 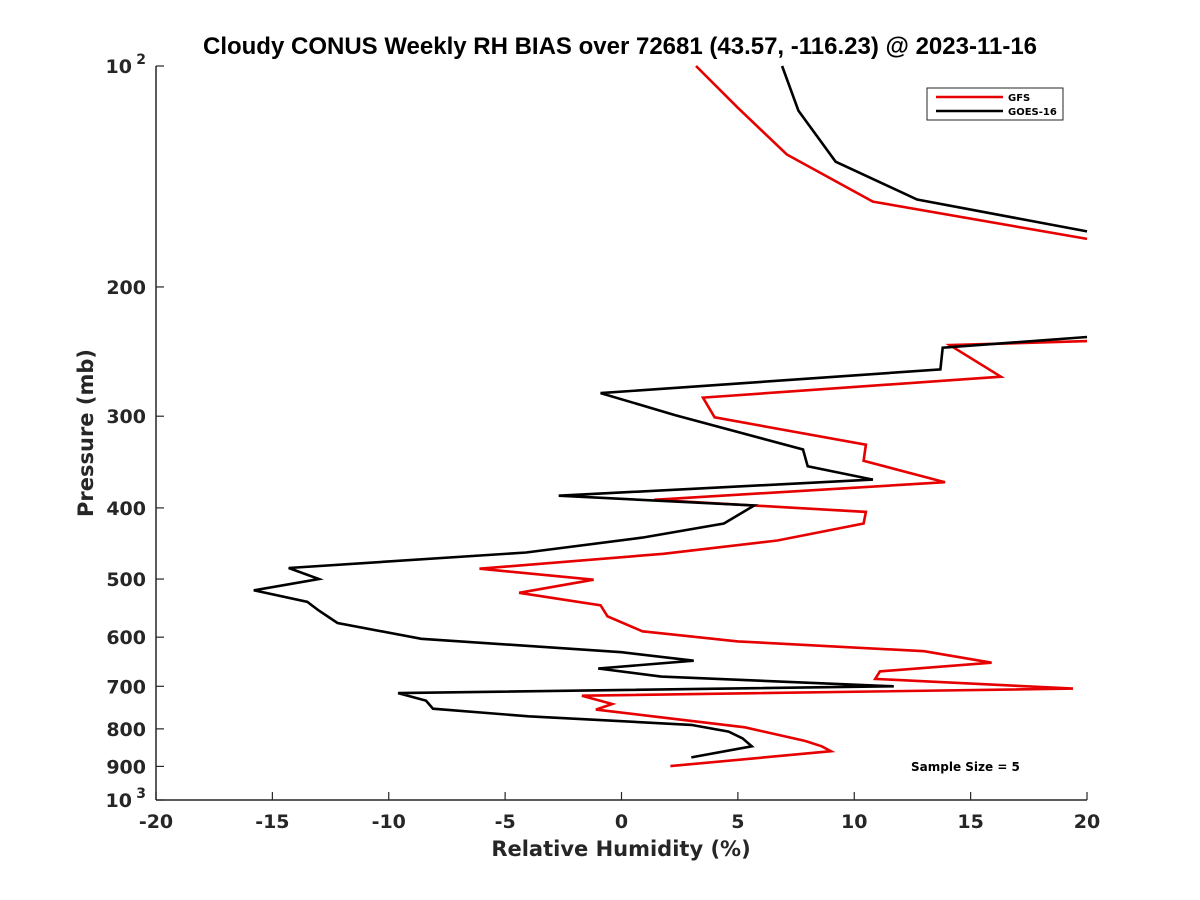 I want to click on sample-size-annotation: Sample Size = 5, so click(x=965, y=767).